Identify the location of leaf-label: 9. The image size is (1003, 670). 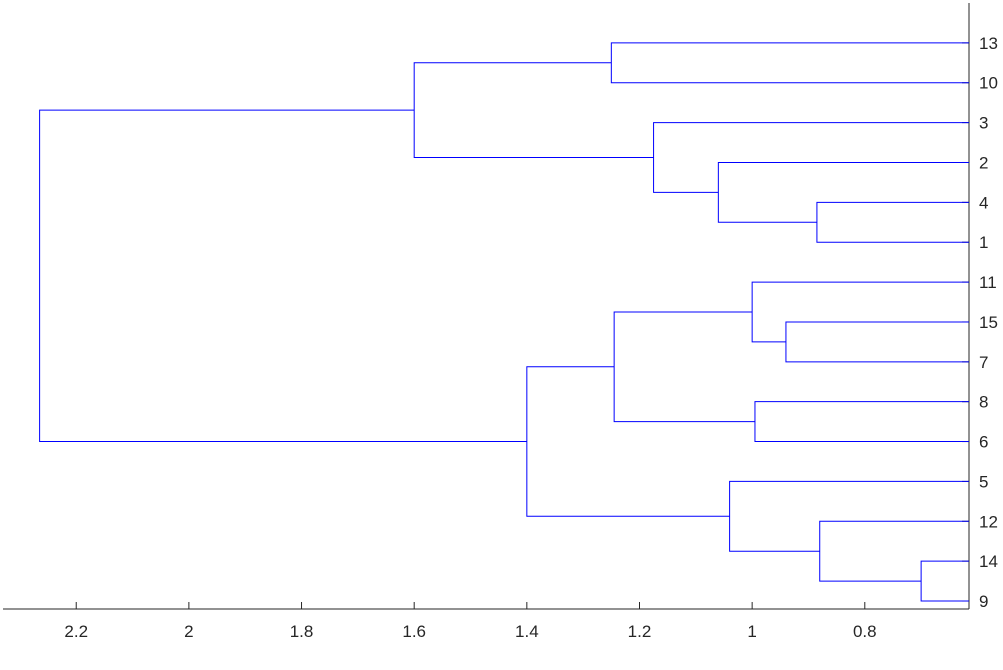
(983, 601).